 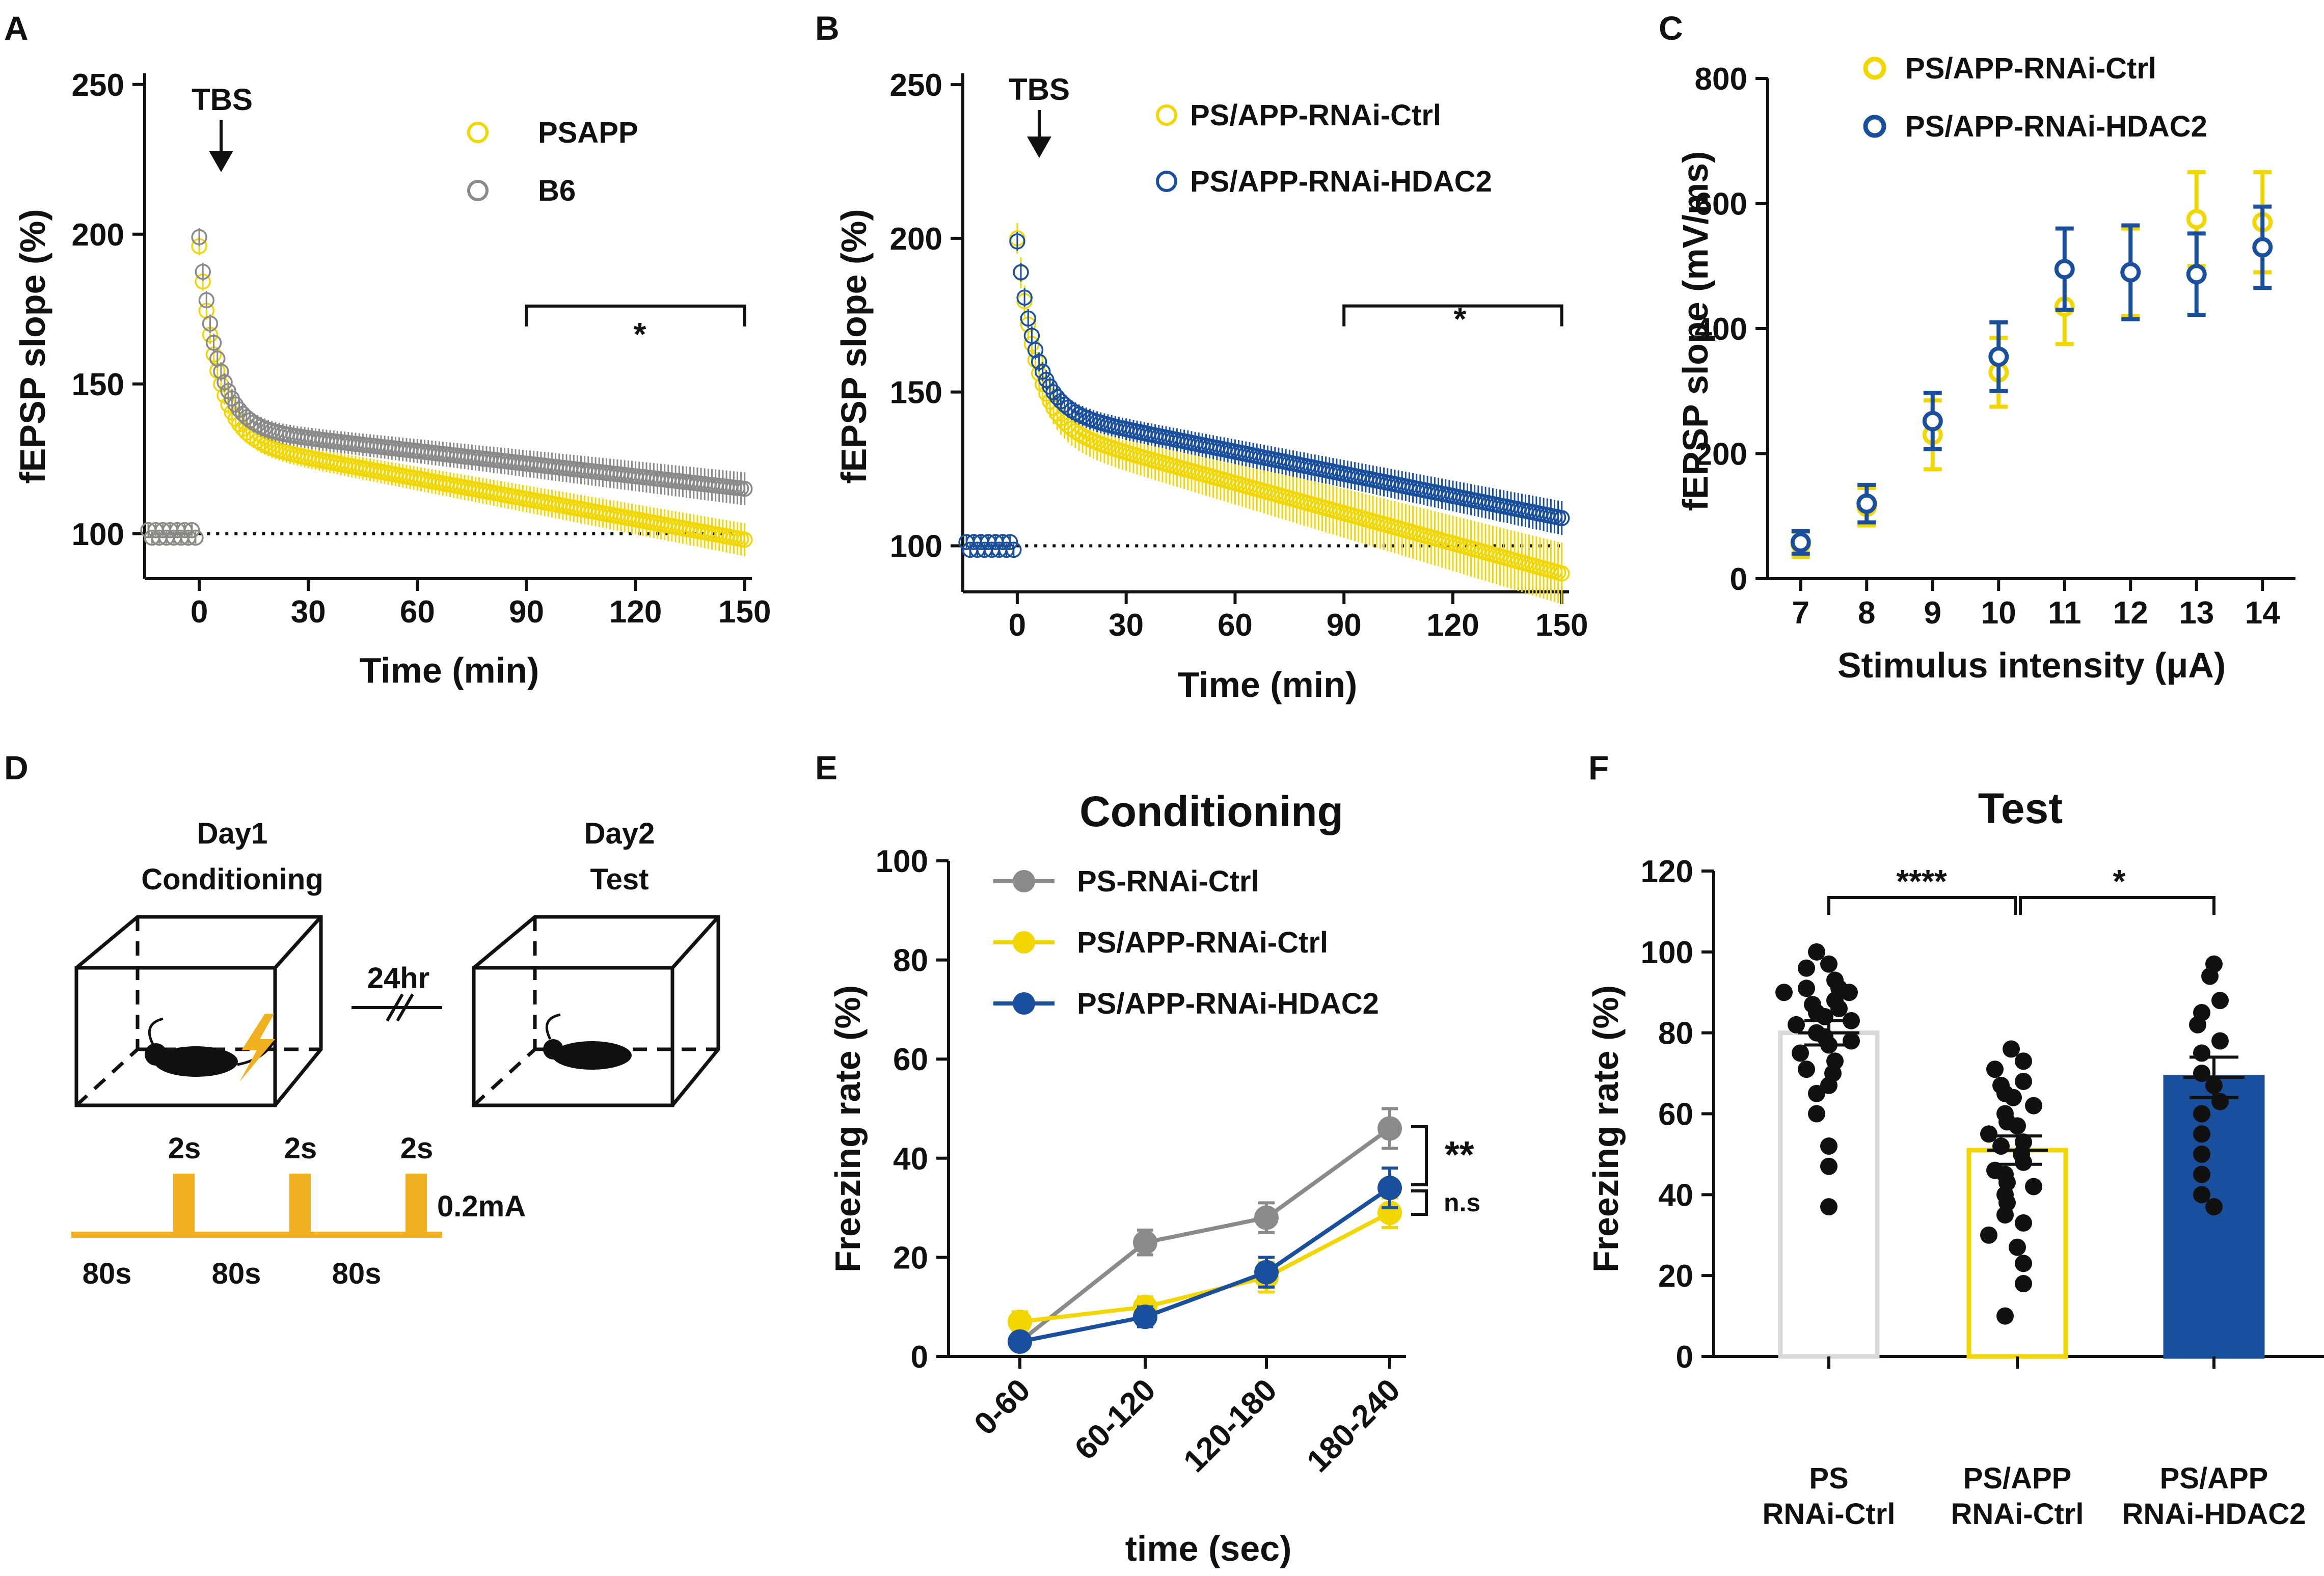 What do you see at coordinates (2017, 1478) in the screenshot?
I see `chart-f-category-2-line1: PS/APP` at bounding box center [2017, 1478].